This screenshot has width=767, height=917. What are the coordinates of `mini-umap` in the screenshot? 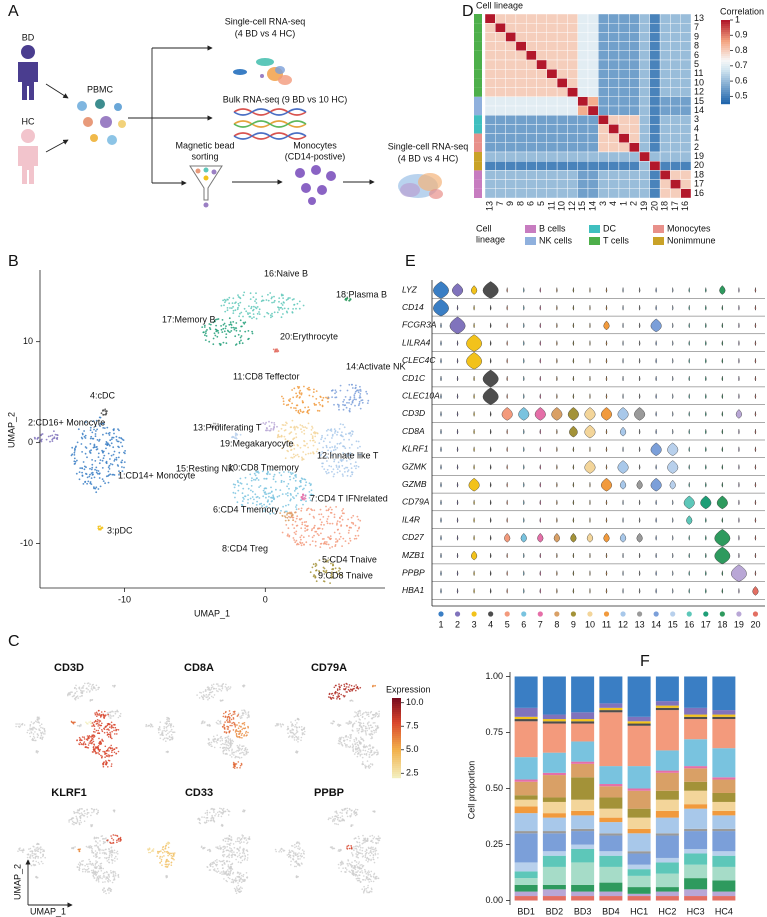 It's located at (262, 71).